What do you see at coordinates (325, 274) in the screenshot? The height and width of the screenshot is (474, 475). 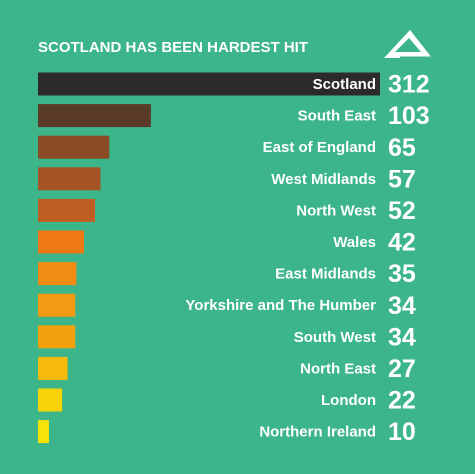 I see `category-label: East Midlands` at bounding box center [325, 274].